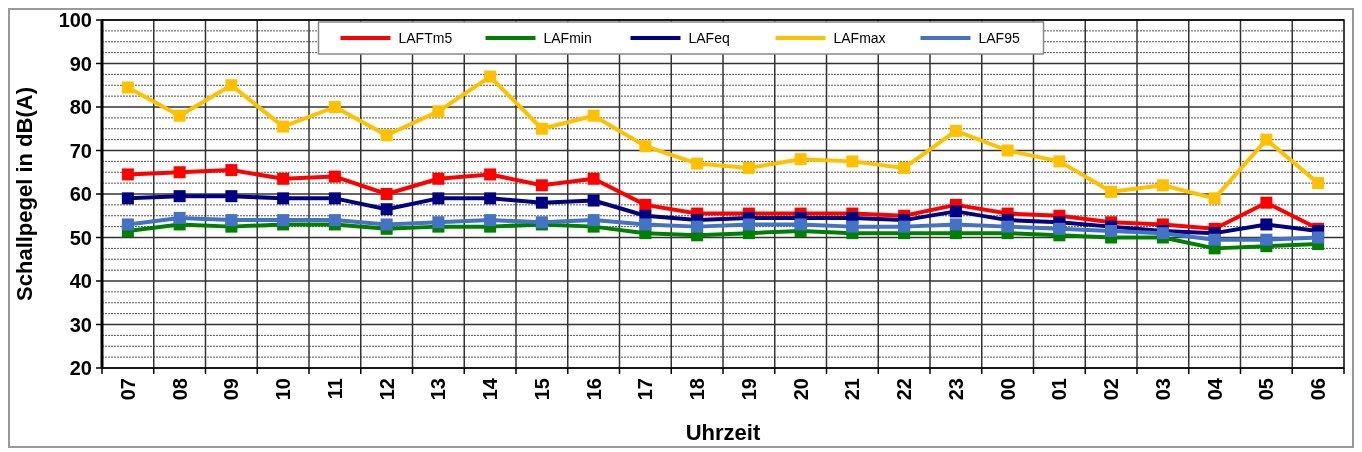 Image resolution: width=1362 pixels, height=452 pixels. Describe the element at coordinates (541, 389) in the screenshot. I see `x-tick-label: 15` at that location.